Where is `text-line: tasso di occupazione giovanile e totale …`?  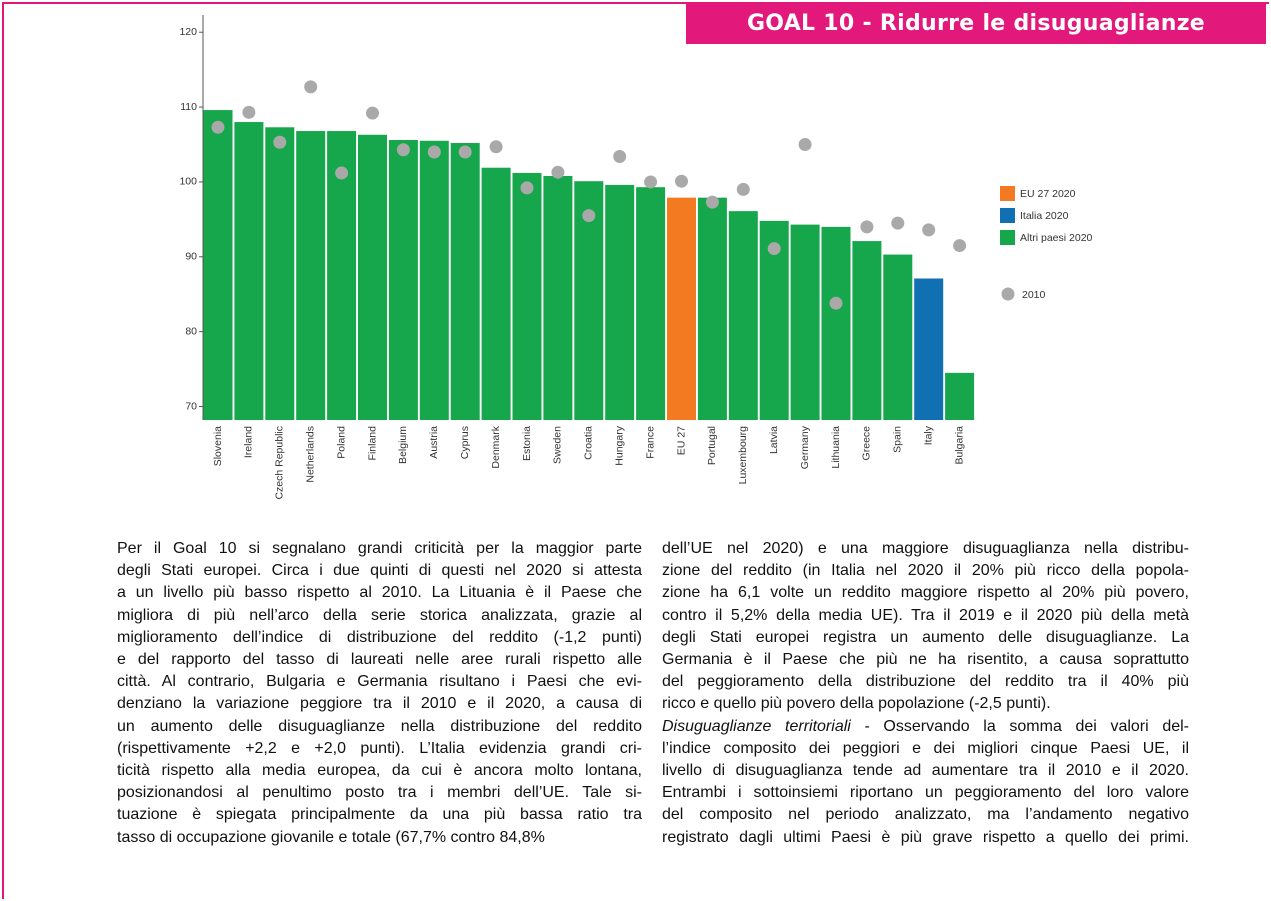
text-line: tasso di occupazione giovanile e totale … is located at coordinates (331, 837).